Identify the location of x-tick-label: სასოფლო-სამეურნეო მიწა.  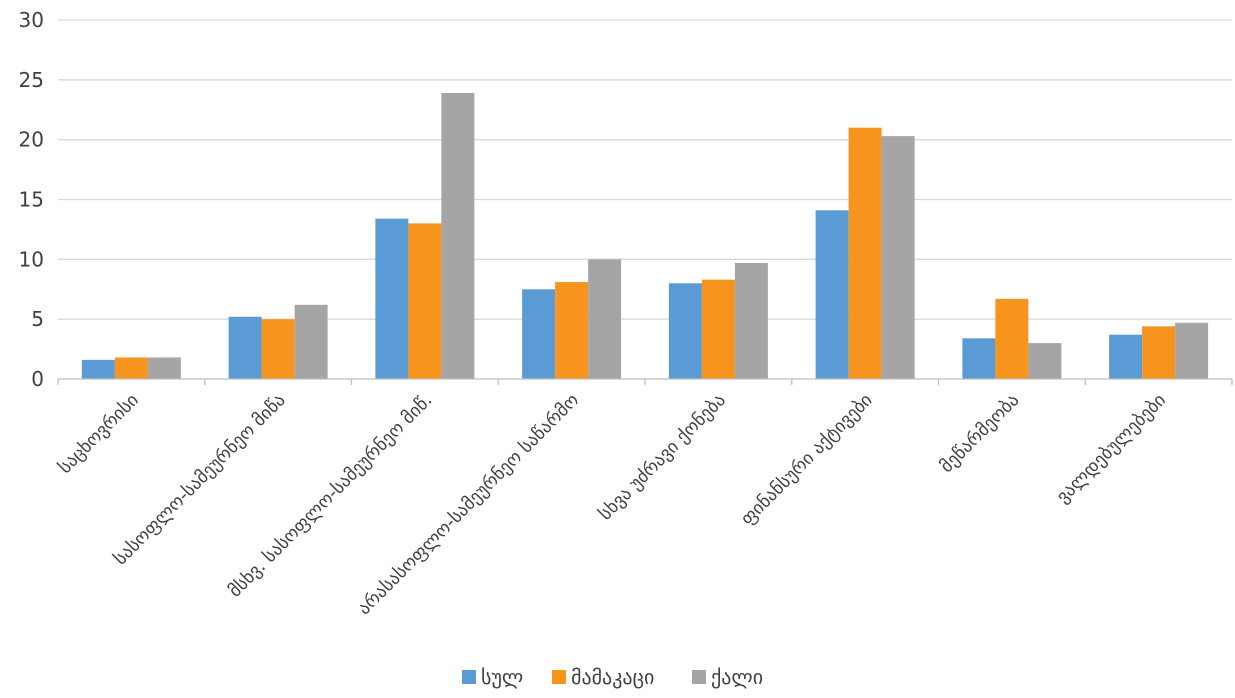
(200, 480).